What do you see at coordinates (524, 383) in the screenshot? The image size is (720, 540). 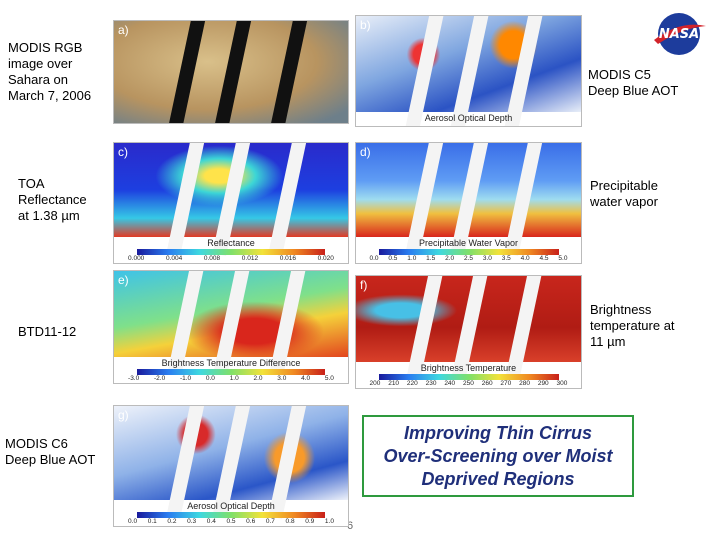 I see `colorbar-tick-label: 280` at bounding box center [524, 383].